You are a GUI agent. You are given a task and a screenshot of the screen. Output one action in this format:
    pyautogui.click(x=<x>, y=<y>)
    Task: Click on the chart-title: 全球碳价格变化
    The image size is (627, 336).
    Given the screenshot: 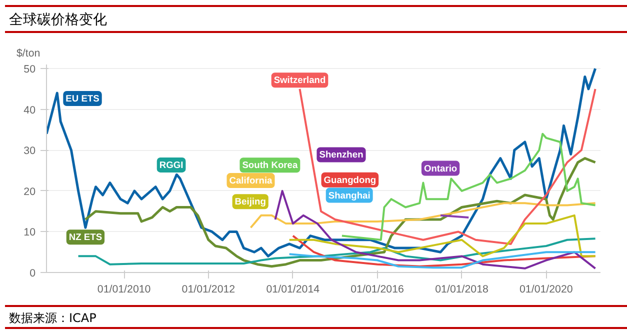 What is the action you would take?
    pyautogui.click(x=58, y=20)
    